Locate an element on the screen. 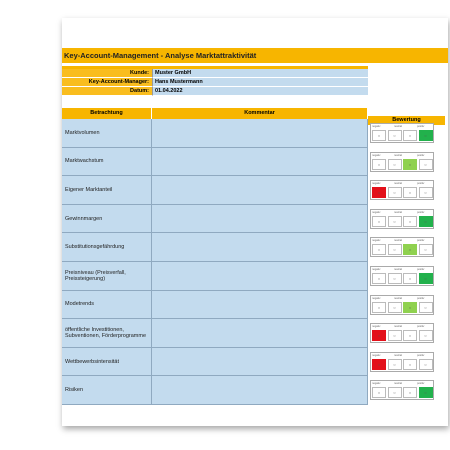 The width and height of the screenshot is (450, 450). info-value: Muster GmbH is located at coordinates (260, 73).